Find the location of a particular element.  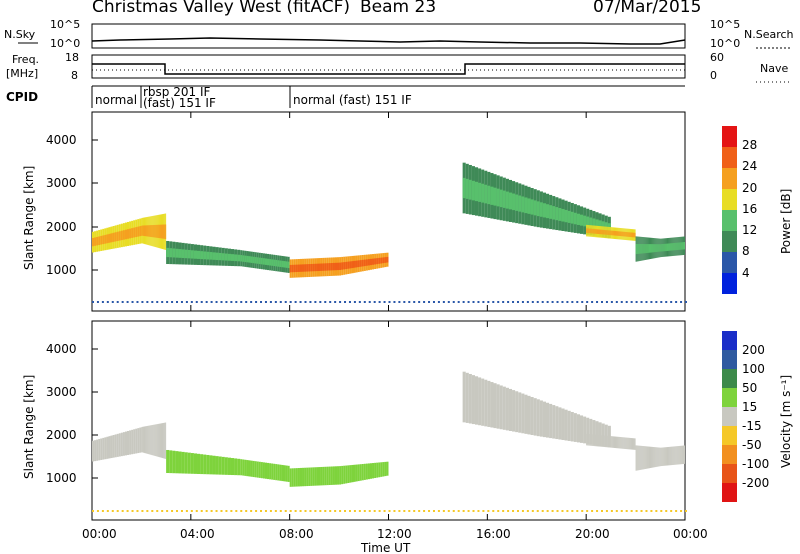

velocity-cbar-tick-200: 200 is located at coordinates (753, 350).